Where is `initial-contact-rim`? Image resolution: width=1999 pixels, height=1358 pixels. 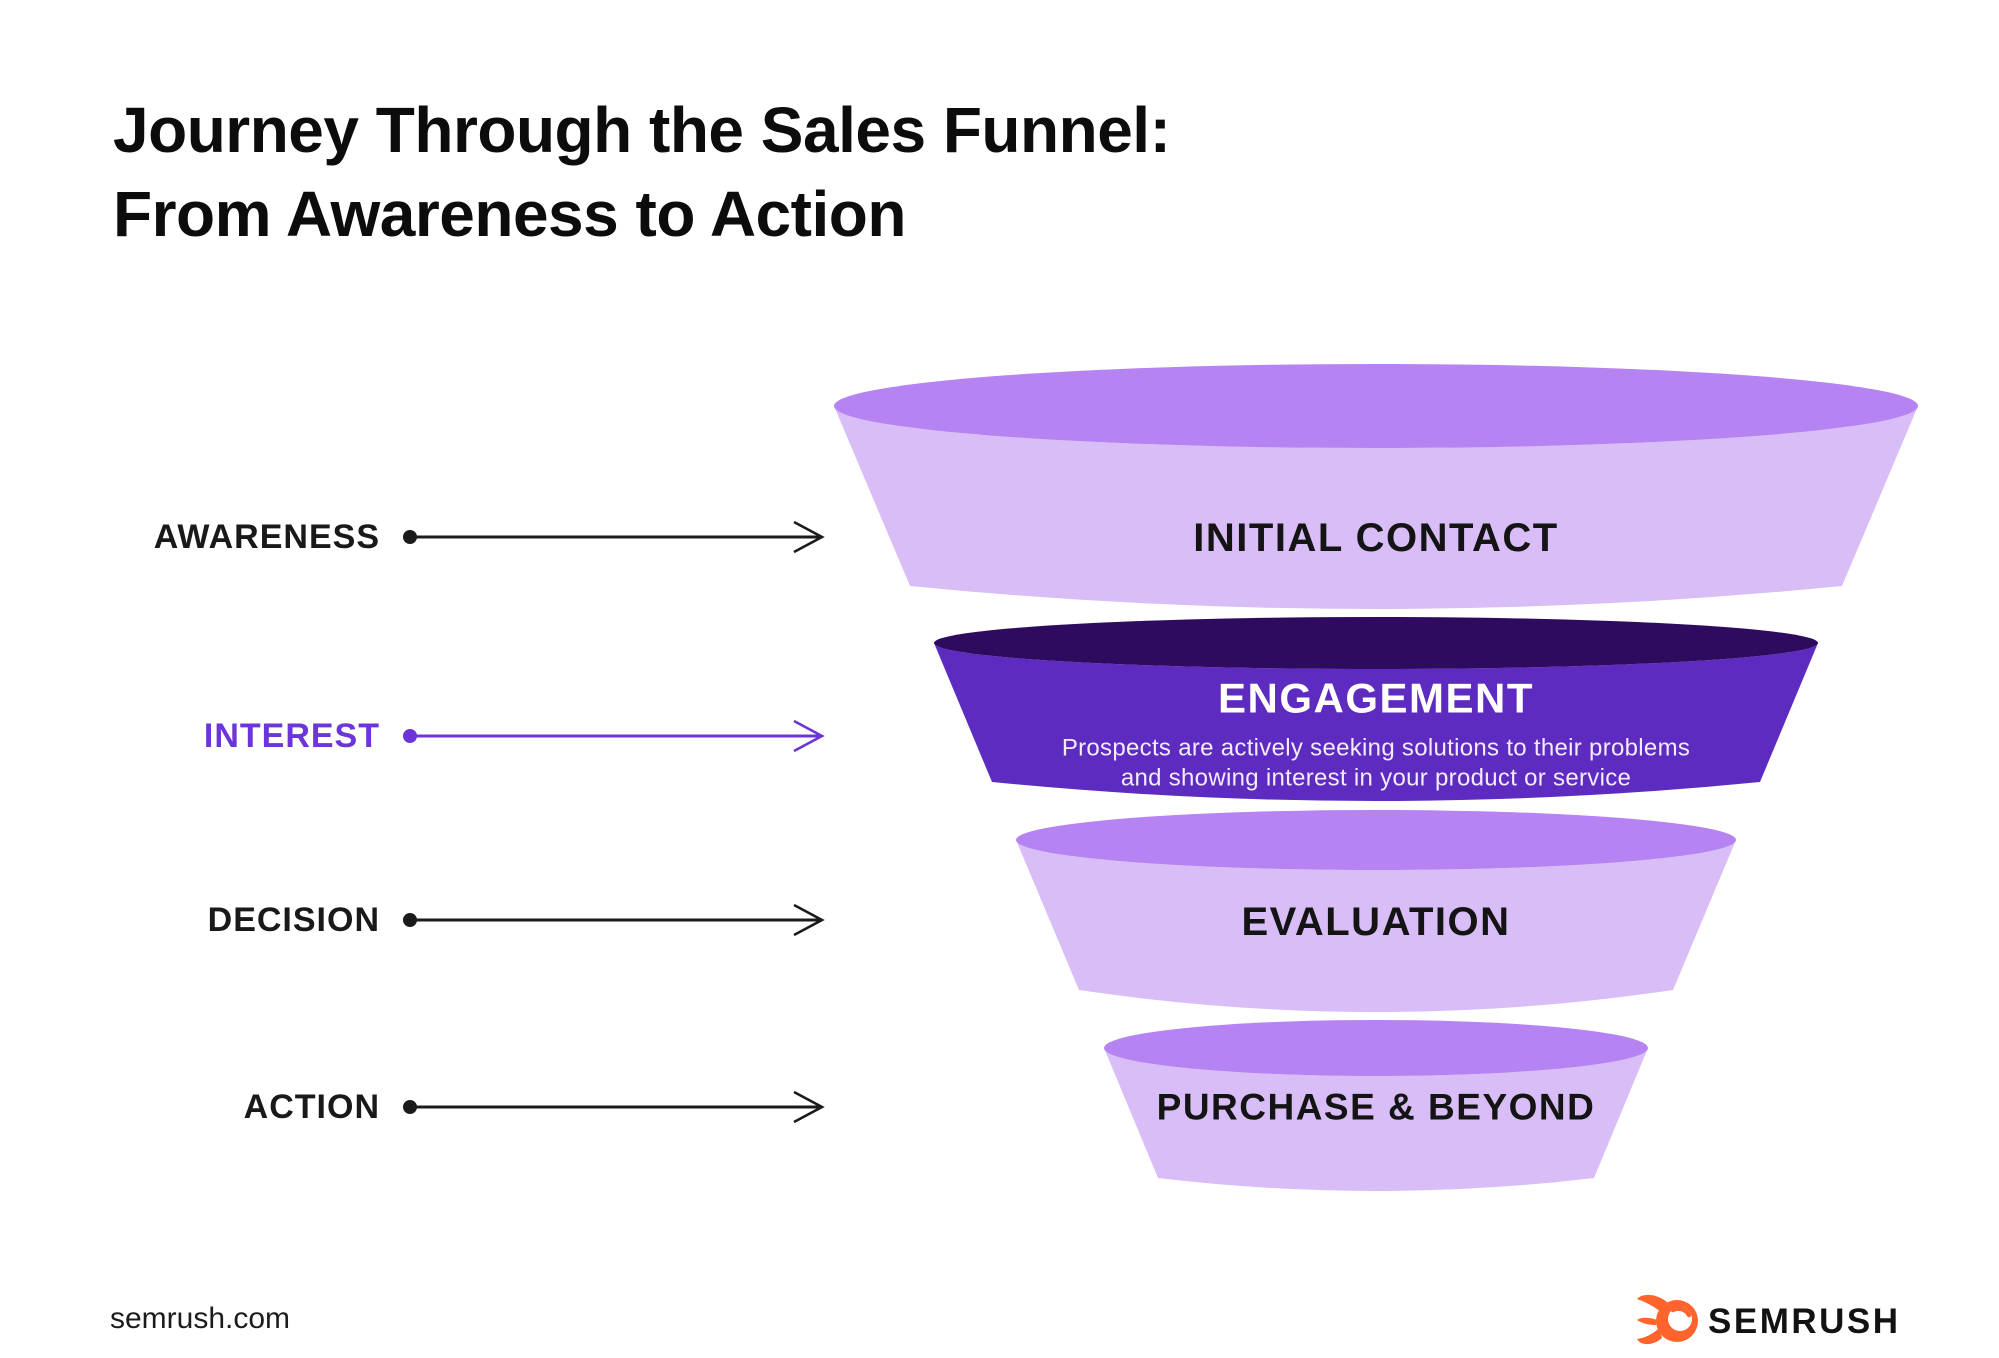 initial-contact-rim is located at coordinates (1376, 406).